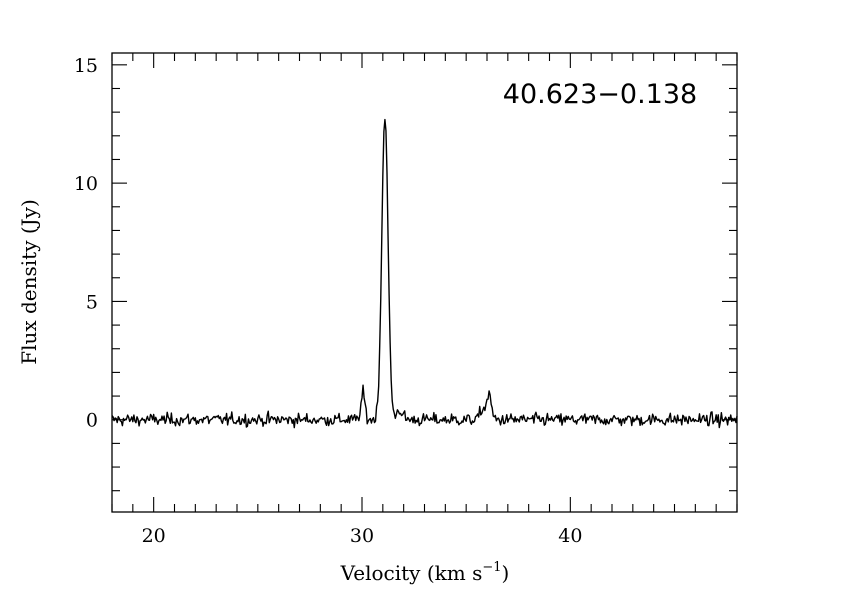 Image resolution: width=842 pixels, height=595 pixels. Describe the element at coordinates (92, 421) in the screenshot. I see `y-tick-label: 0` at that location.